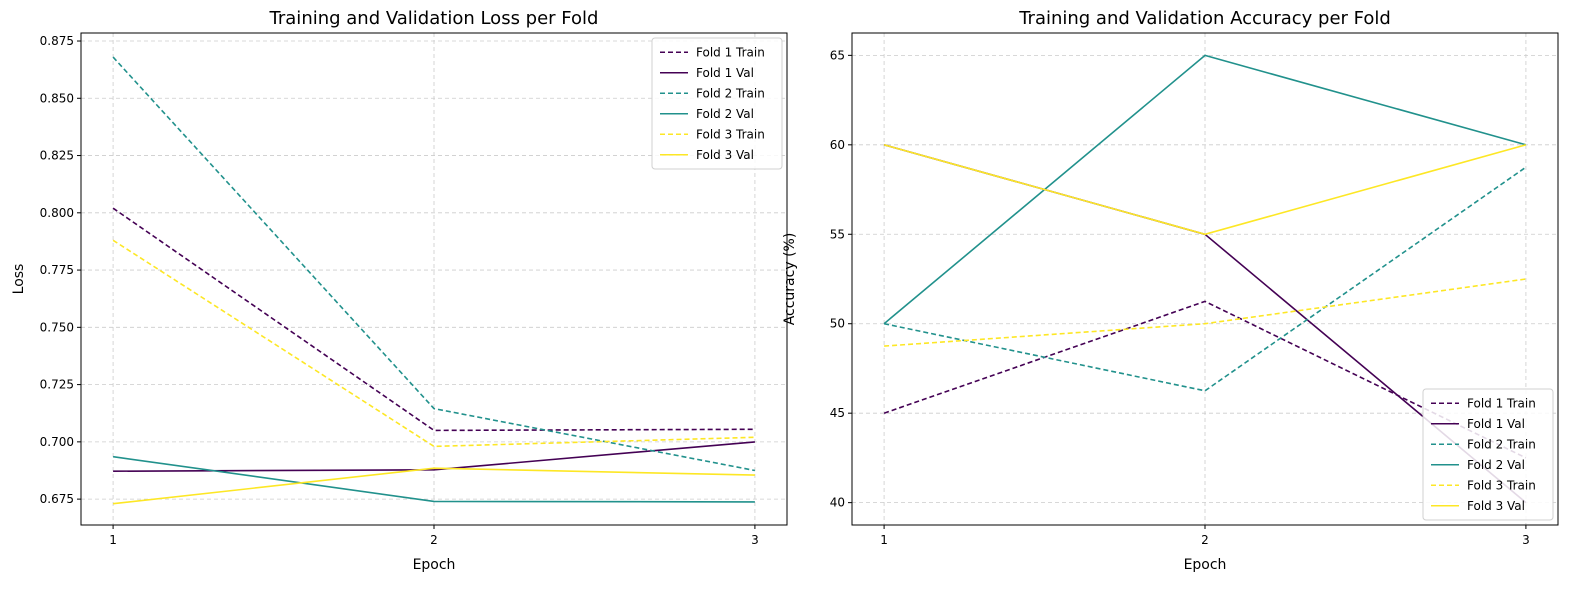  Describe the element at coordinates (1501, 403) in the screenshot. I see `accuracy-legend-label: Fold 1 Train` at that location.